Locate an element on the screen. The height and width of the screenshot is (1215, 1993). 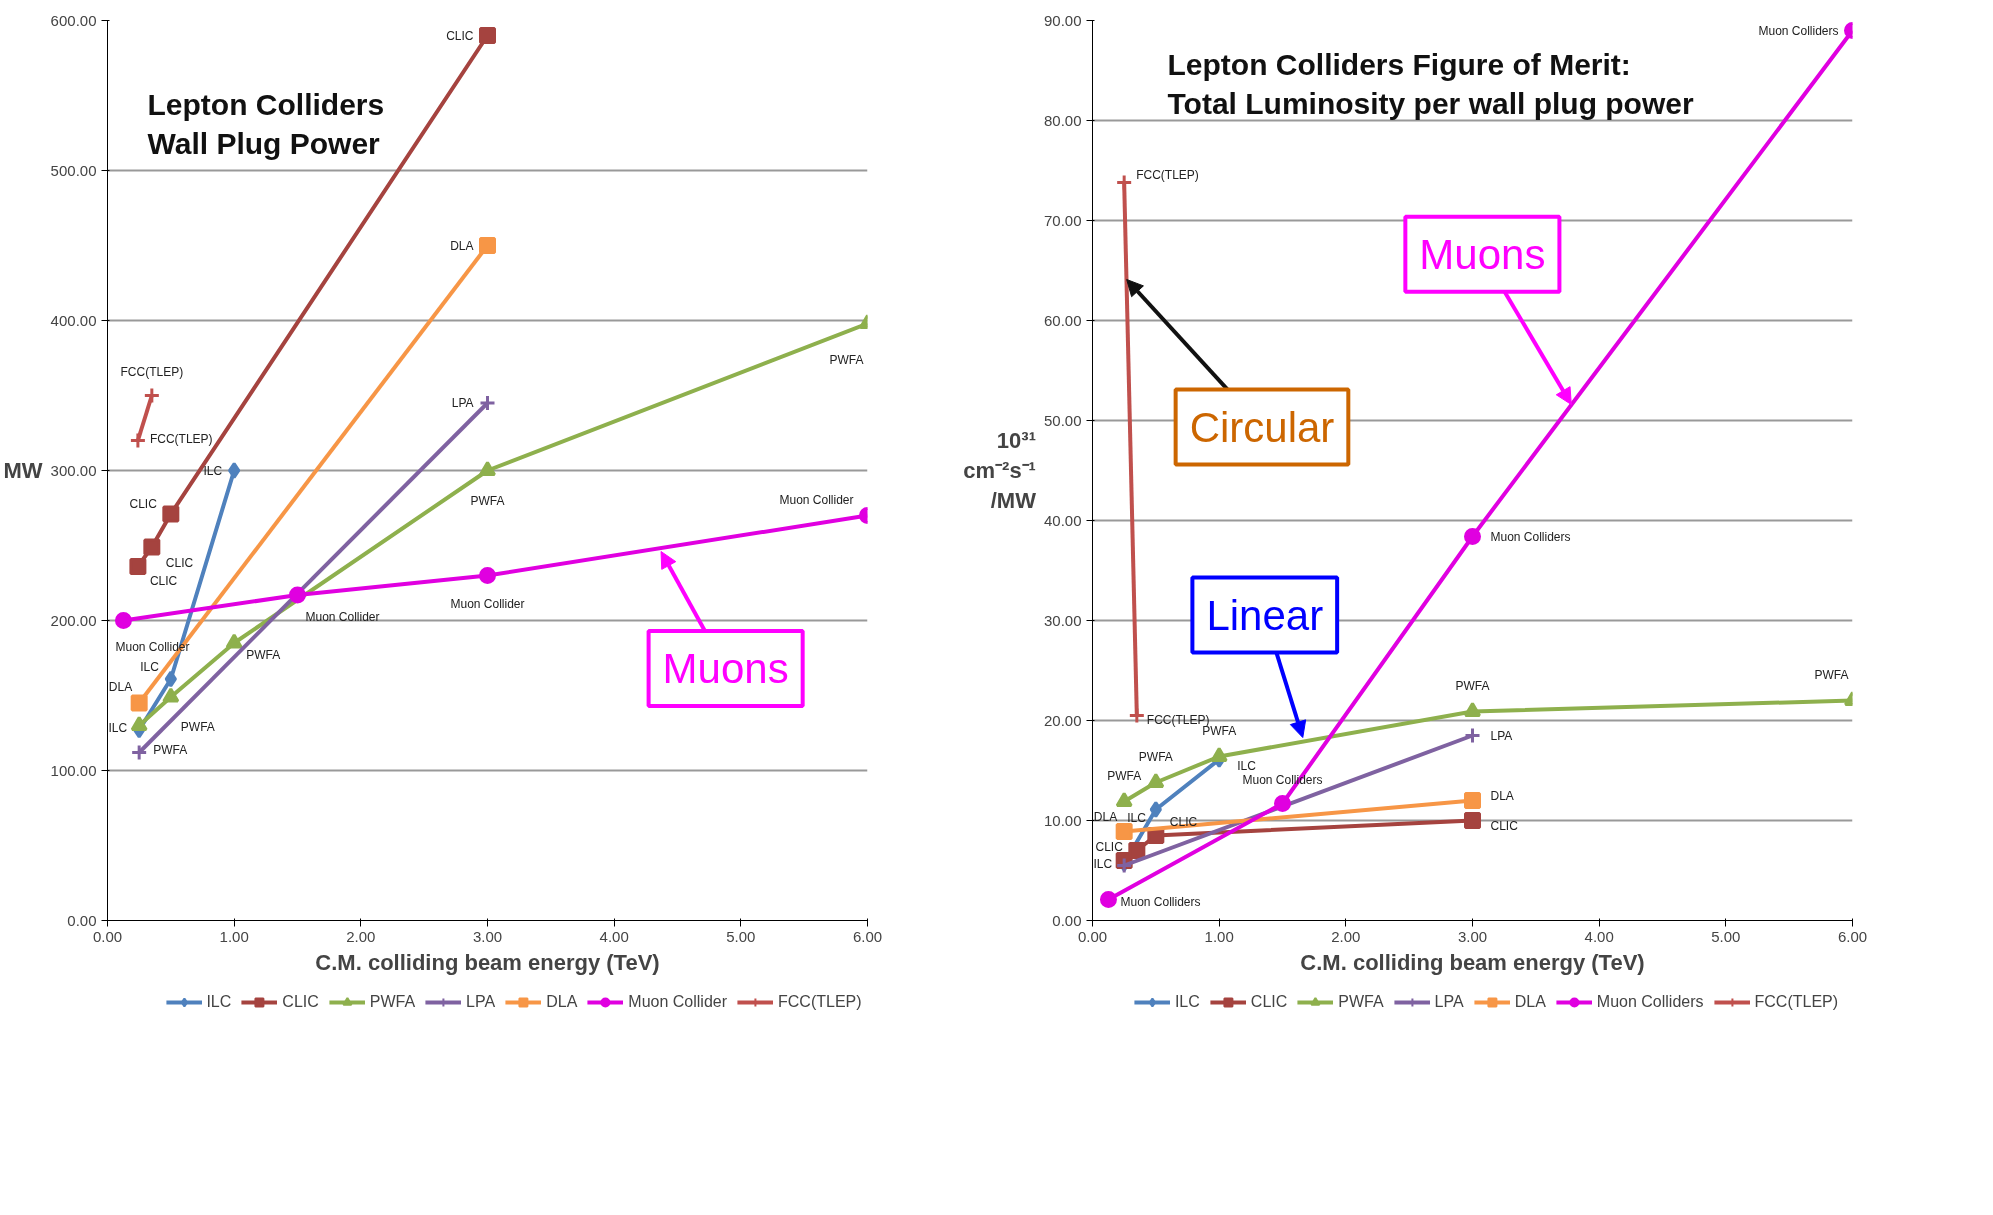
y-tick-label: 30.00 is located at coordinates (1062, 620).